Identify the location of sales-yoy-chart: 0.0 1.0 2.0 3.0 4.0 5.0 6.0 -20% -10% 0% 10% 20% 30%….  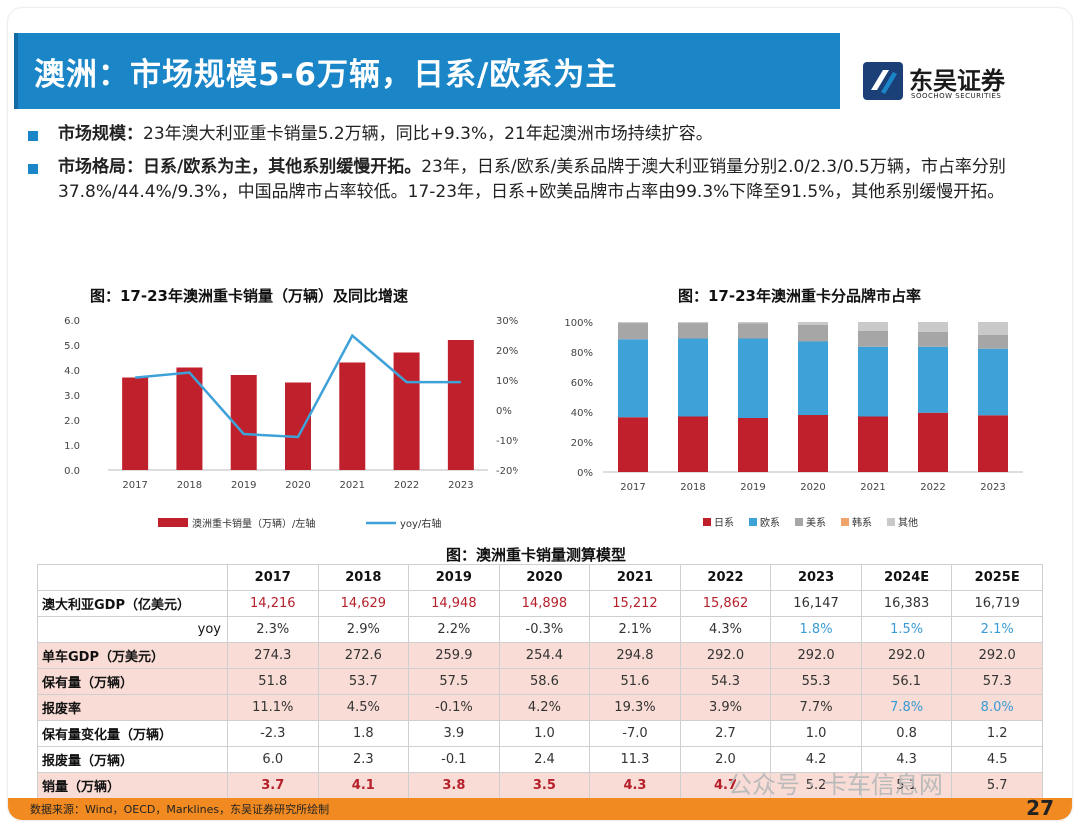
(291, 423).